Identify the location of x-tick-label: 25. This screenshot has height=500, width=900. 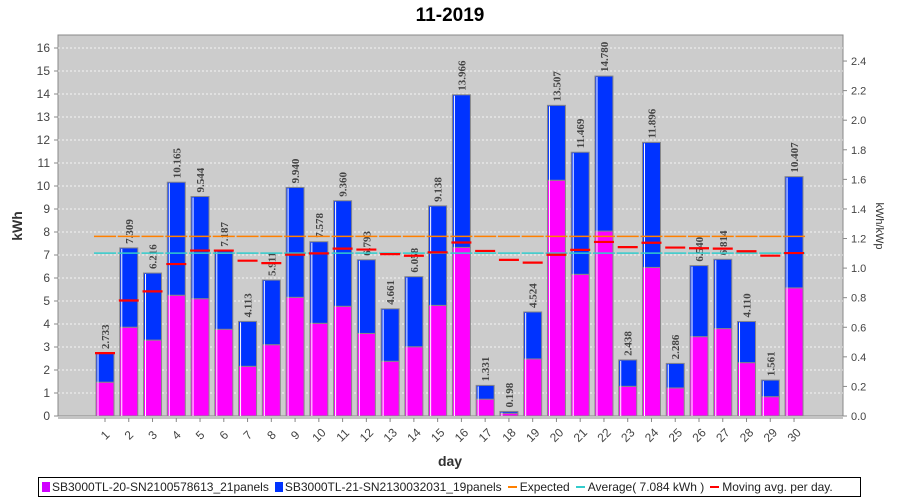
(676, 435).